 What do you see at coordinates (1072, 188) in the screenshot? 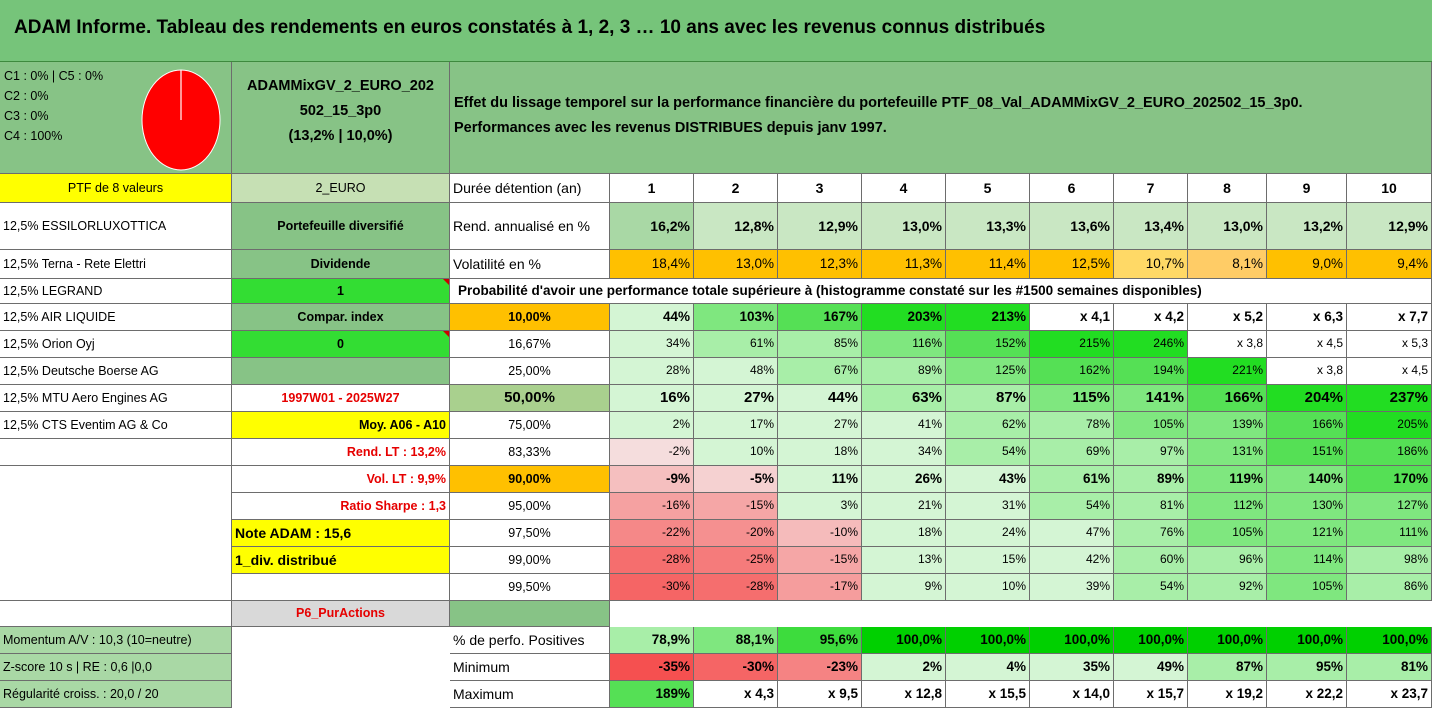
I see `duration-6: 6` at bounding box center [1072, 188].